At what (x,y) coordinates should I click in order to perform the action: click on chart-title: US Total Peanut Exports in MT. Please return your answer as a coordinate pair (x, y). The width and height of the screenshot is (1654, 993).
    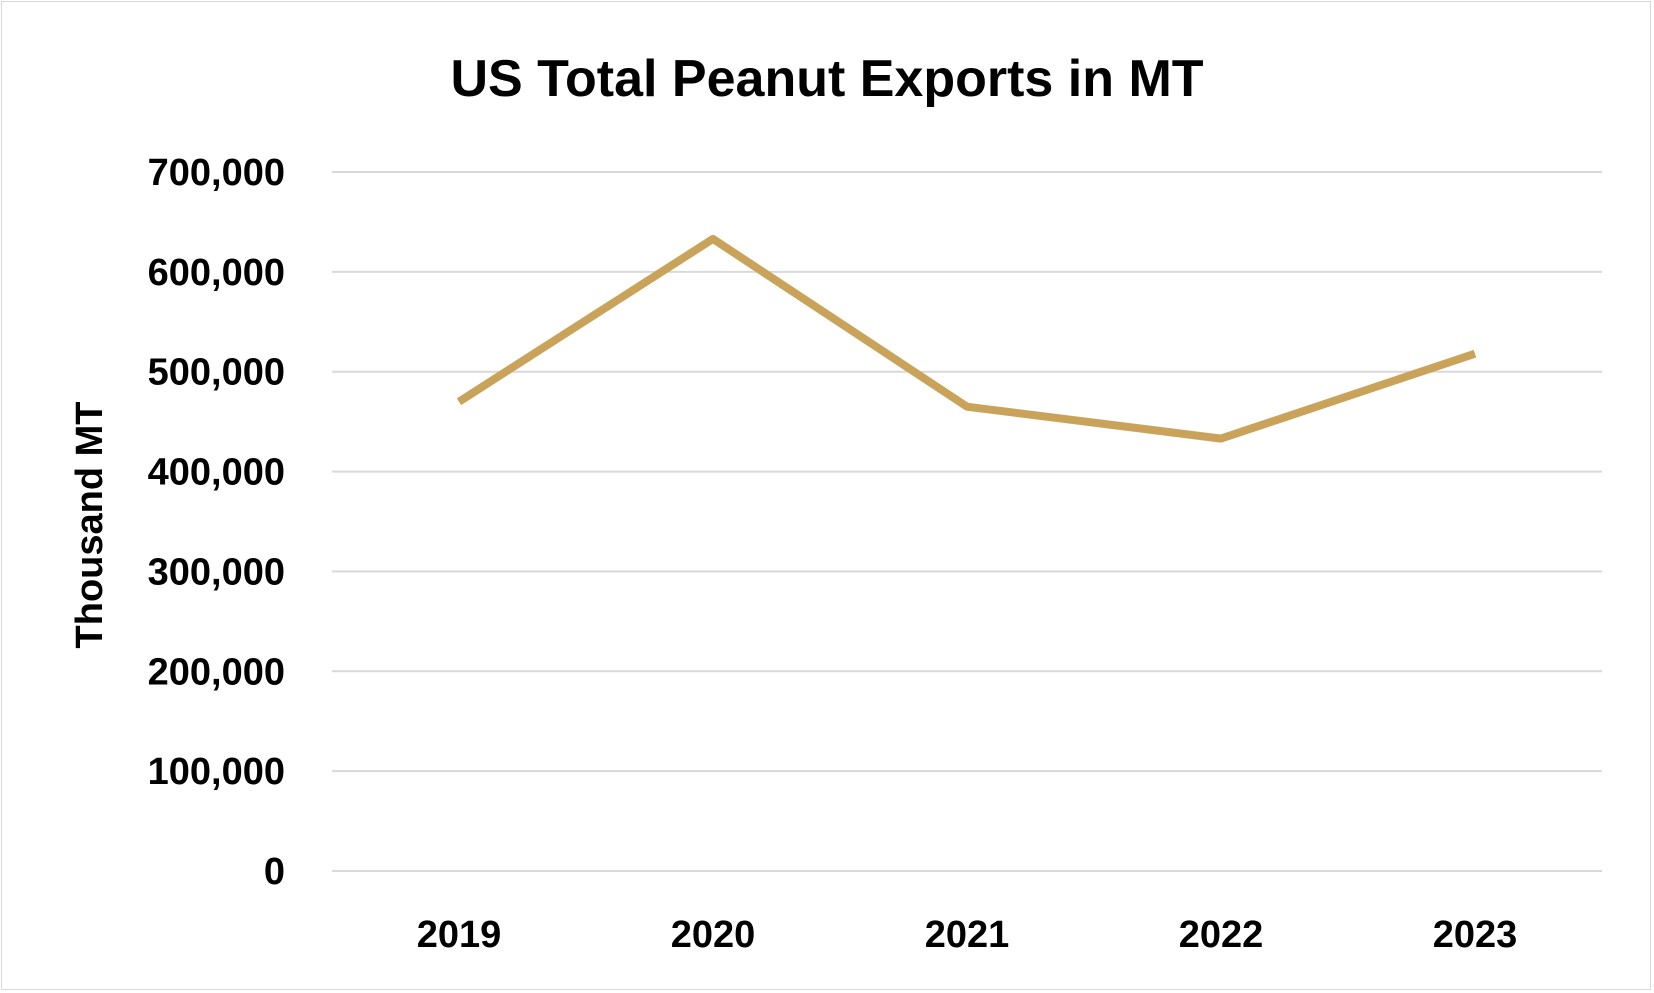
    Looking at the image, I should click on (826, 79).